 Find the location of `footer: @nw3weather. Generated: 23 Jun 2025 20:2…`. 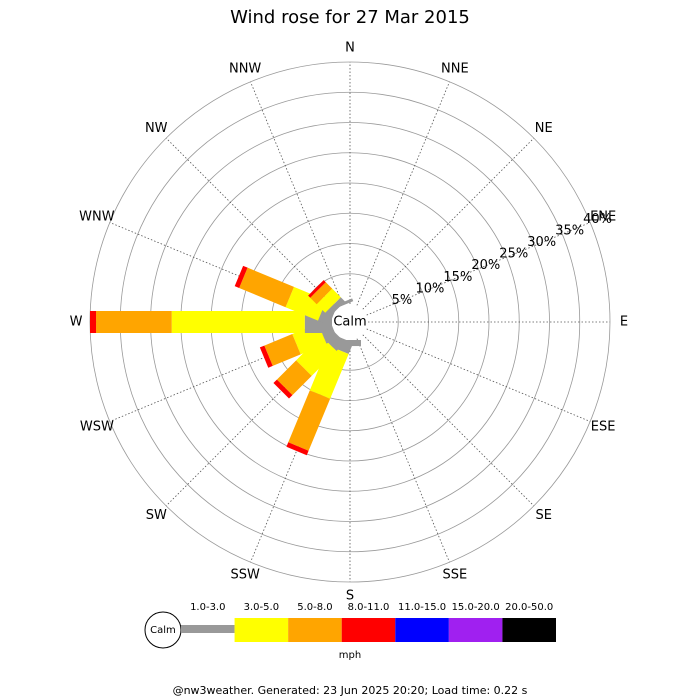

footer: @nw3weather. Generated: 23 Jun 2025 20:2… is located at coordinates (350, 690).